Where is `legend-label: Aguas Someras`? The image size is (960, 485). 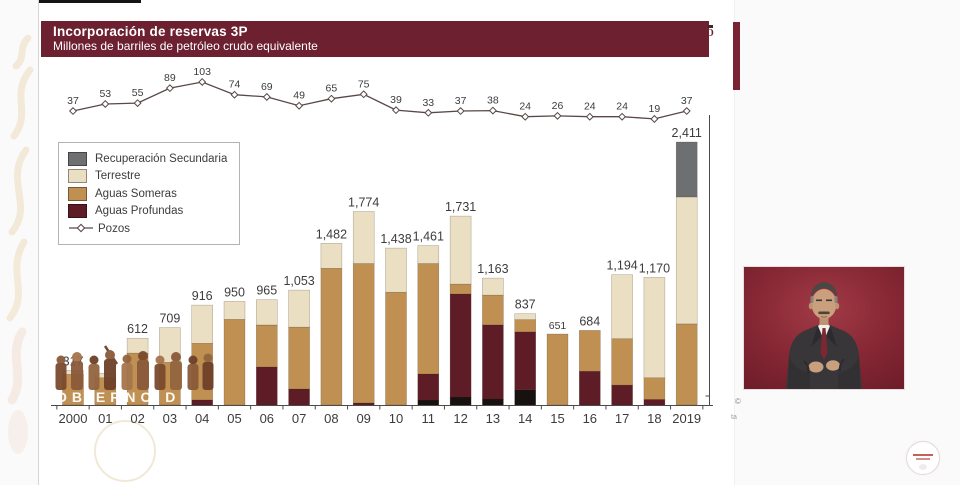 legend-label: Aguas Someras is located at coordinates (136, 193).